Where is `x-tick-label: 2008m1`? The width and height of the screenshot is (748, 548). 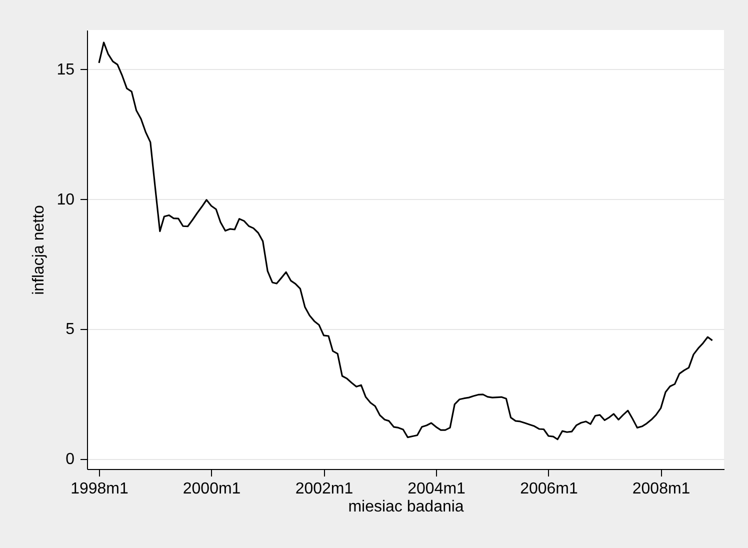 x-tick-label: 2008m1 is located at coordinates (661, 489).